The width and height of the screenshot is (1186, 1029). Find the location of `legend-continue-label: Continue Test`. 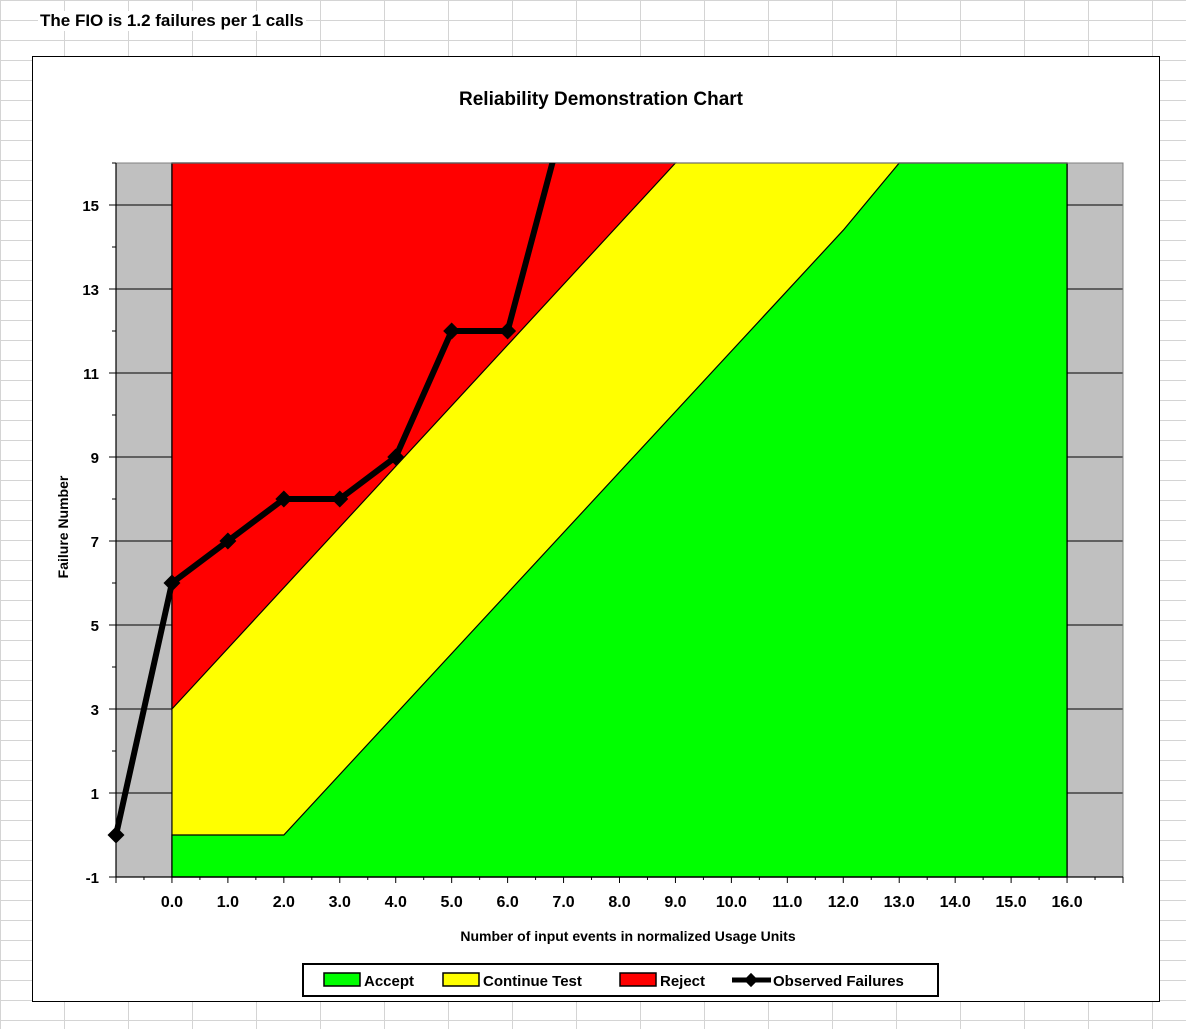

legend-continue-label: Continue Test is located at coordinates (532, 981).